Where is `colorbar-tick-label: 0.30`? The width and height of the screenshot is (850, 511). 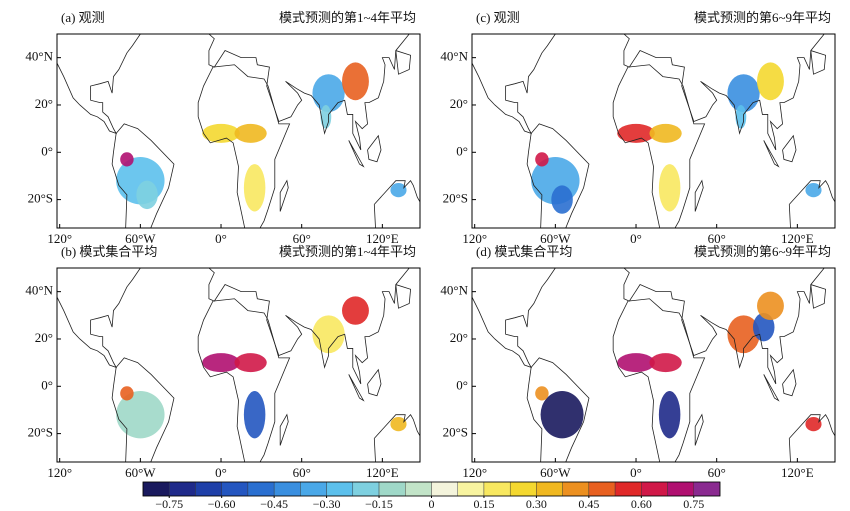 colorbar-tick-label: 0.30 is located at coordinates (536, 504).